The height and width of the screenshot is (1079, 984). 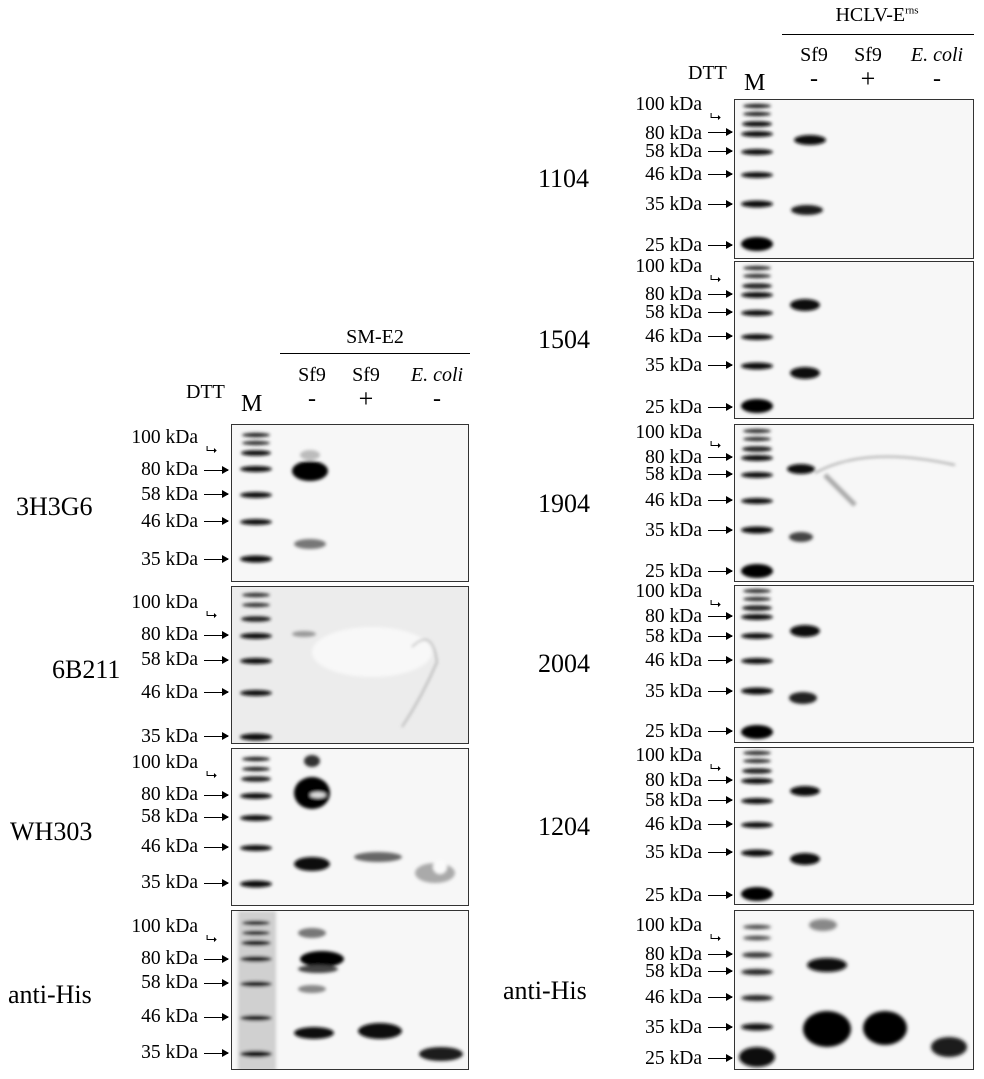 What do you see at coordinates (564, 663) in the screenshot?
I see `right-panel-2004-name: 2004` at bounding box center [564, 663].